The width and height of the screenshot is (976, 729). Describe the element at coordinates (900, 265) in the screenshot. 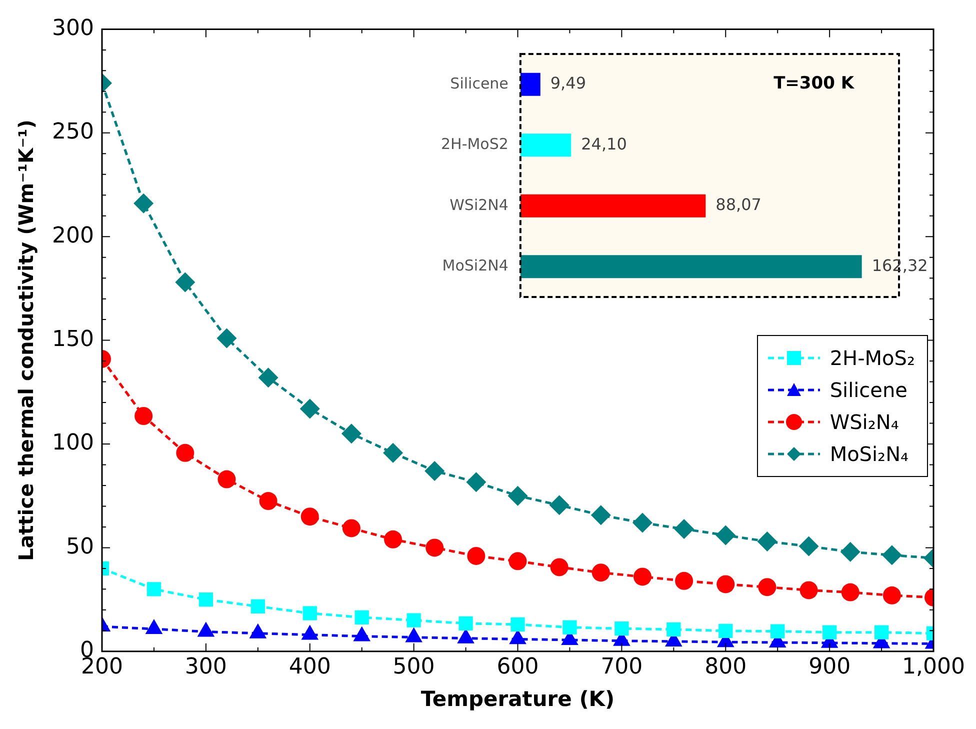

I see `data-label: 162,32` at that location.